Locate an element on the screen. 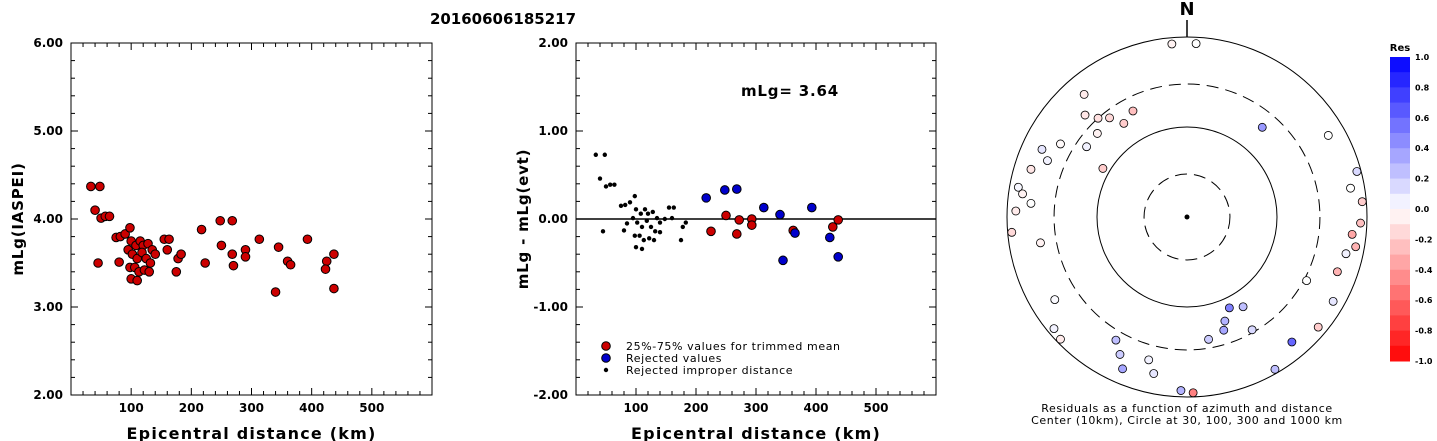 The width and height of the screenshot is (1437, 441). y-tick-label: 5.00 is located at coordinates (48, 131).